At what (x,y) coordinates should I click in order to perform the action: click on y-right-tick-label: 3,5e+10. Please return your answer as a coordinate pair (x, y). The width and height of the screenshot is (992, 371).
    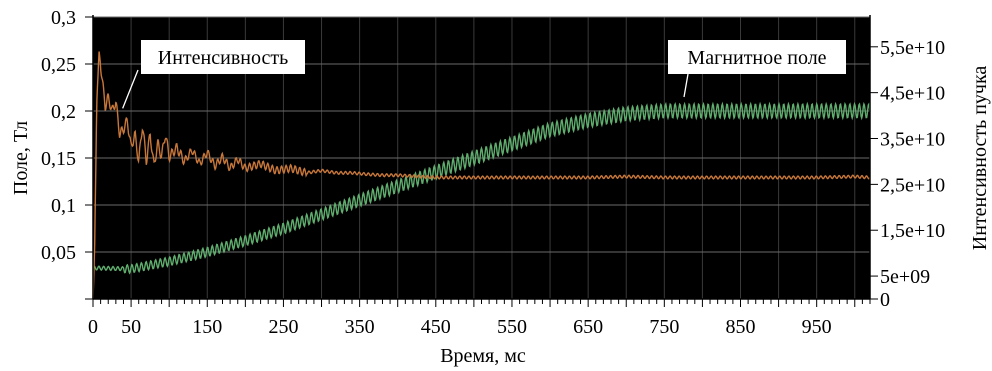
    Looking at the image, I should click on (912, 140).